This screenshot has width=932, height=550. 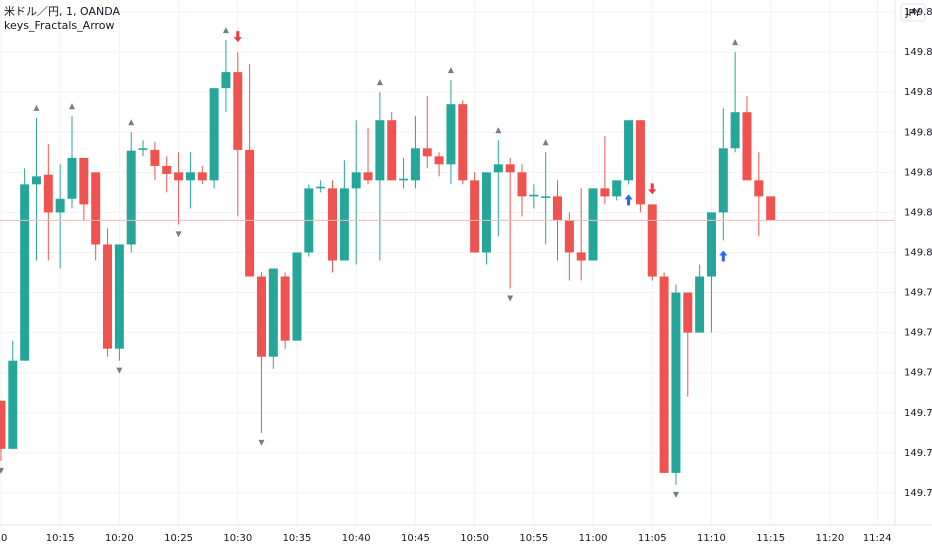 I want to click on y-tick-label: 149.820, so click(x=918, y=92).